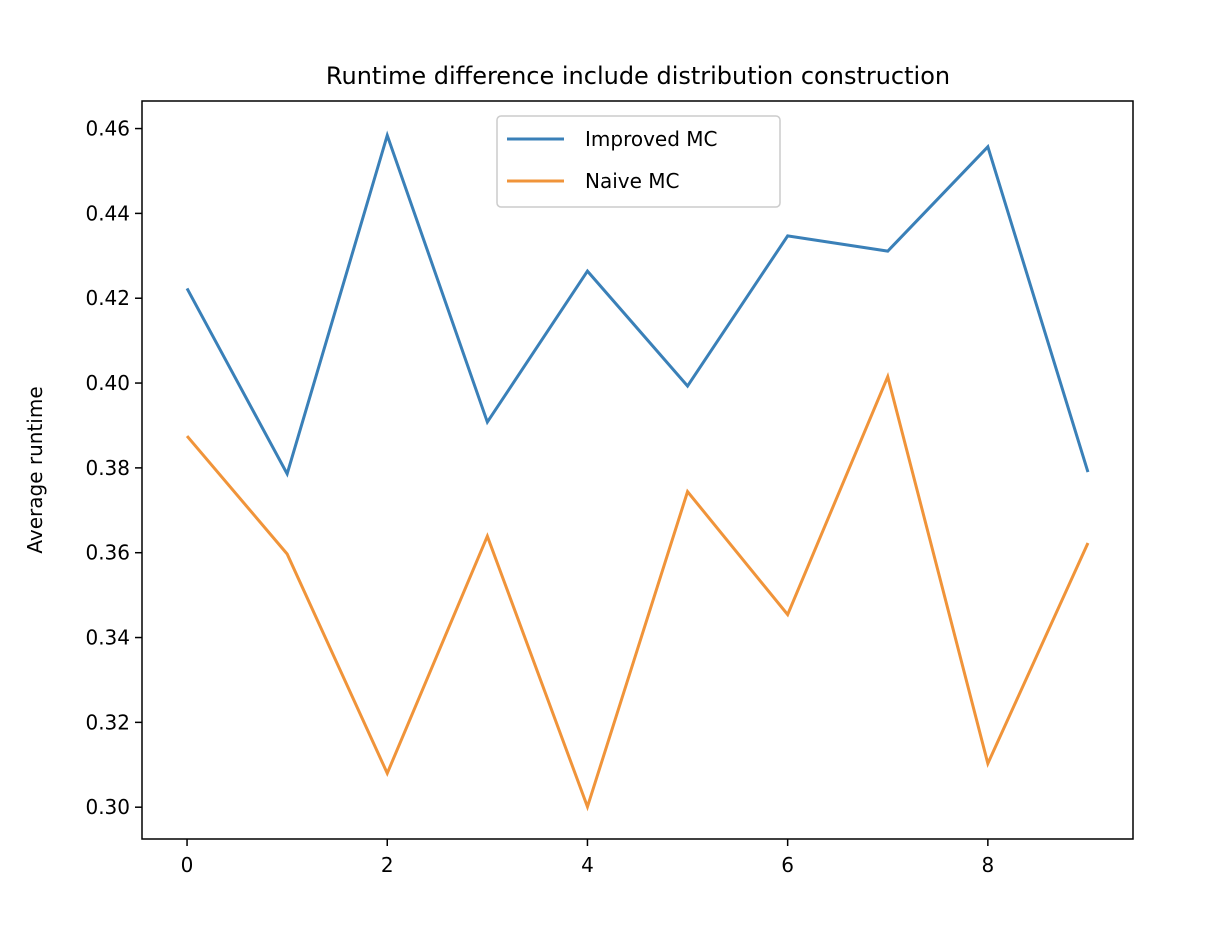 This screenshot has height=934, width=1208. Describe the element at coordinates (107, 807) in the screenshot. I see `y-tick-label: 0.30` at that location.